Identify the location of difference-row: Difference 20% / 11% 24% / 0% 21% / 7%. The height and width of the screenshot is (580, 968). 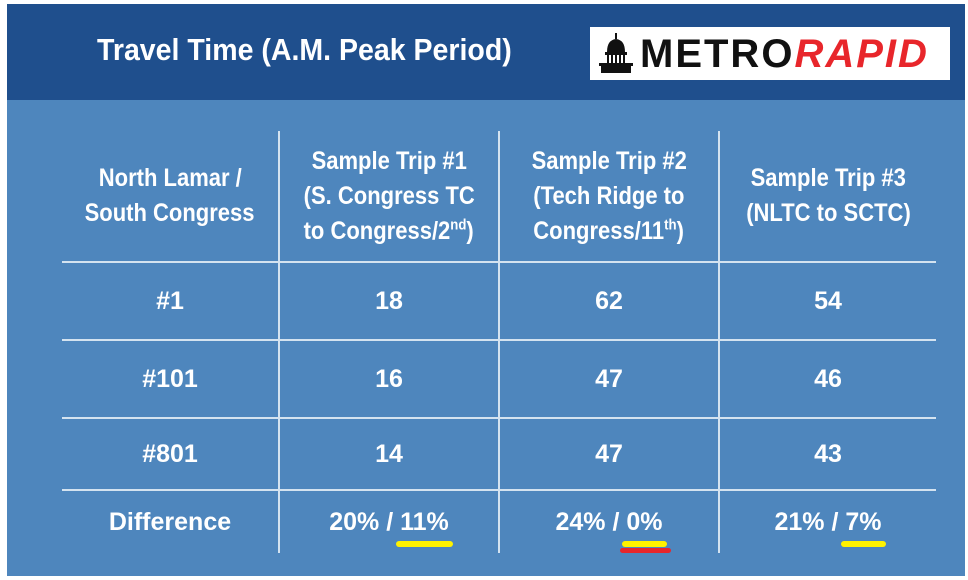
(499, 521).